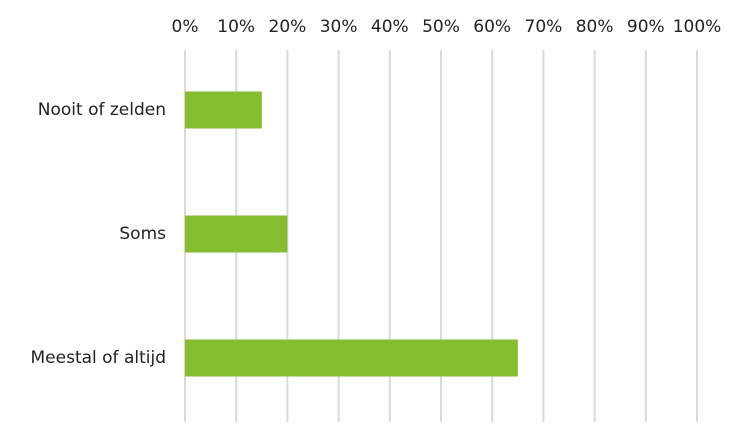 This screenshot has width=748, height=448. I want to click on x-tick-label: 30%, so click(339, 27).